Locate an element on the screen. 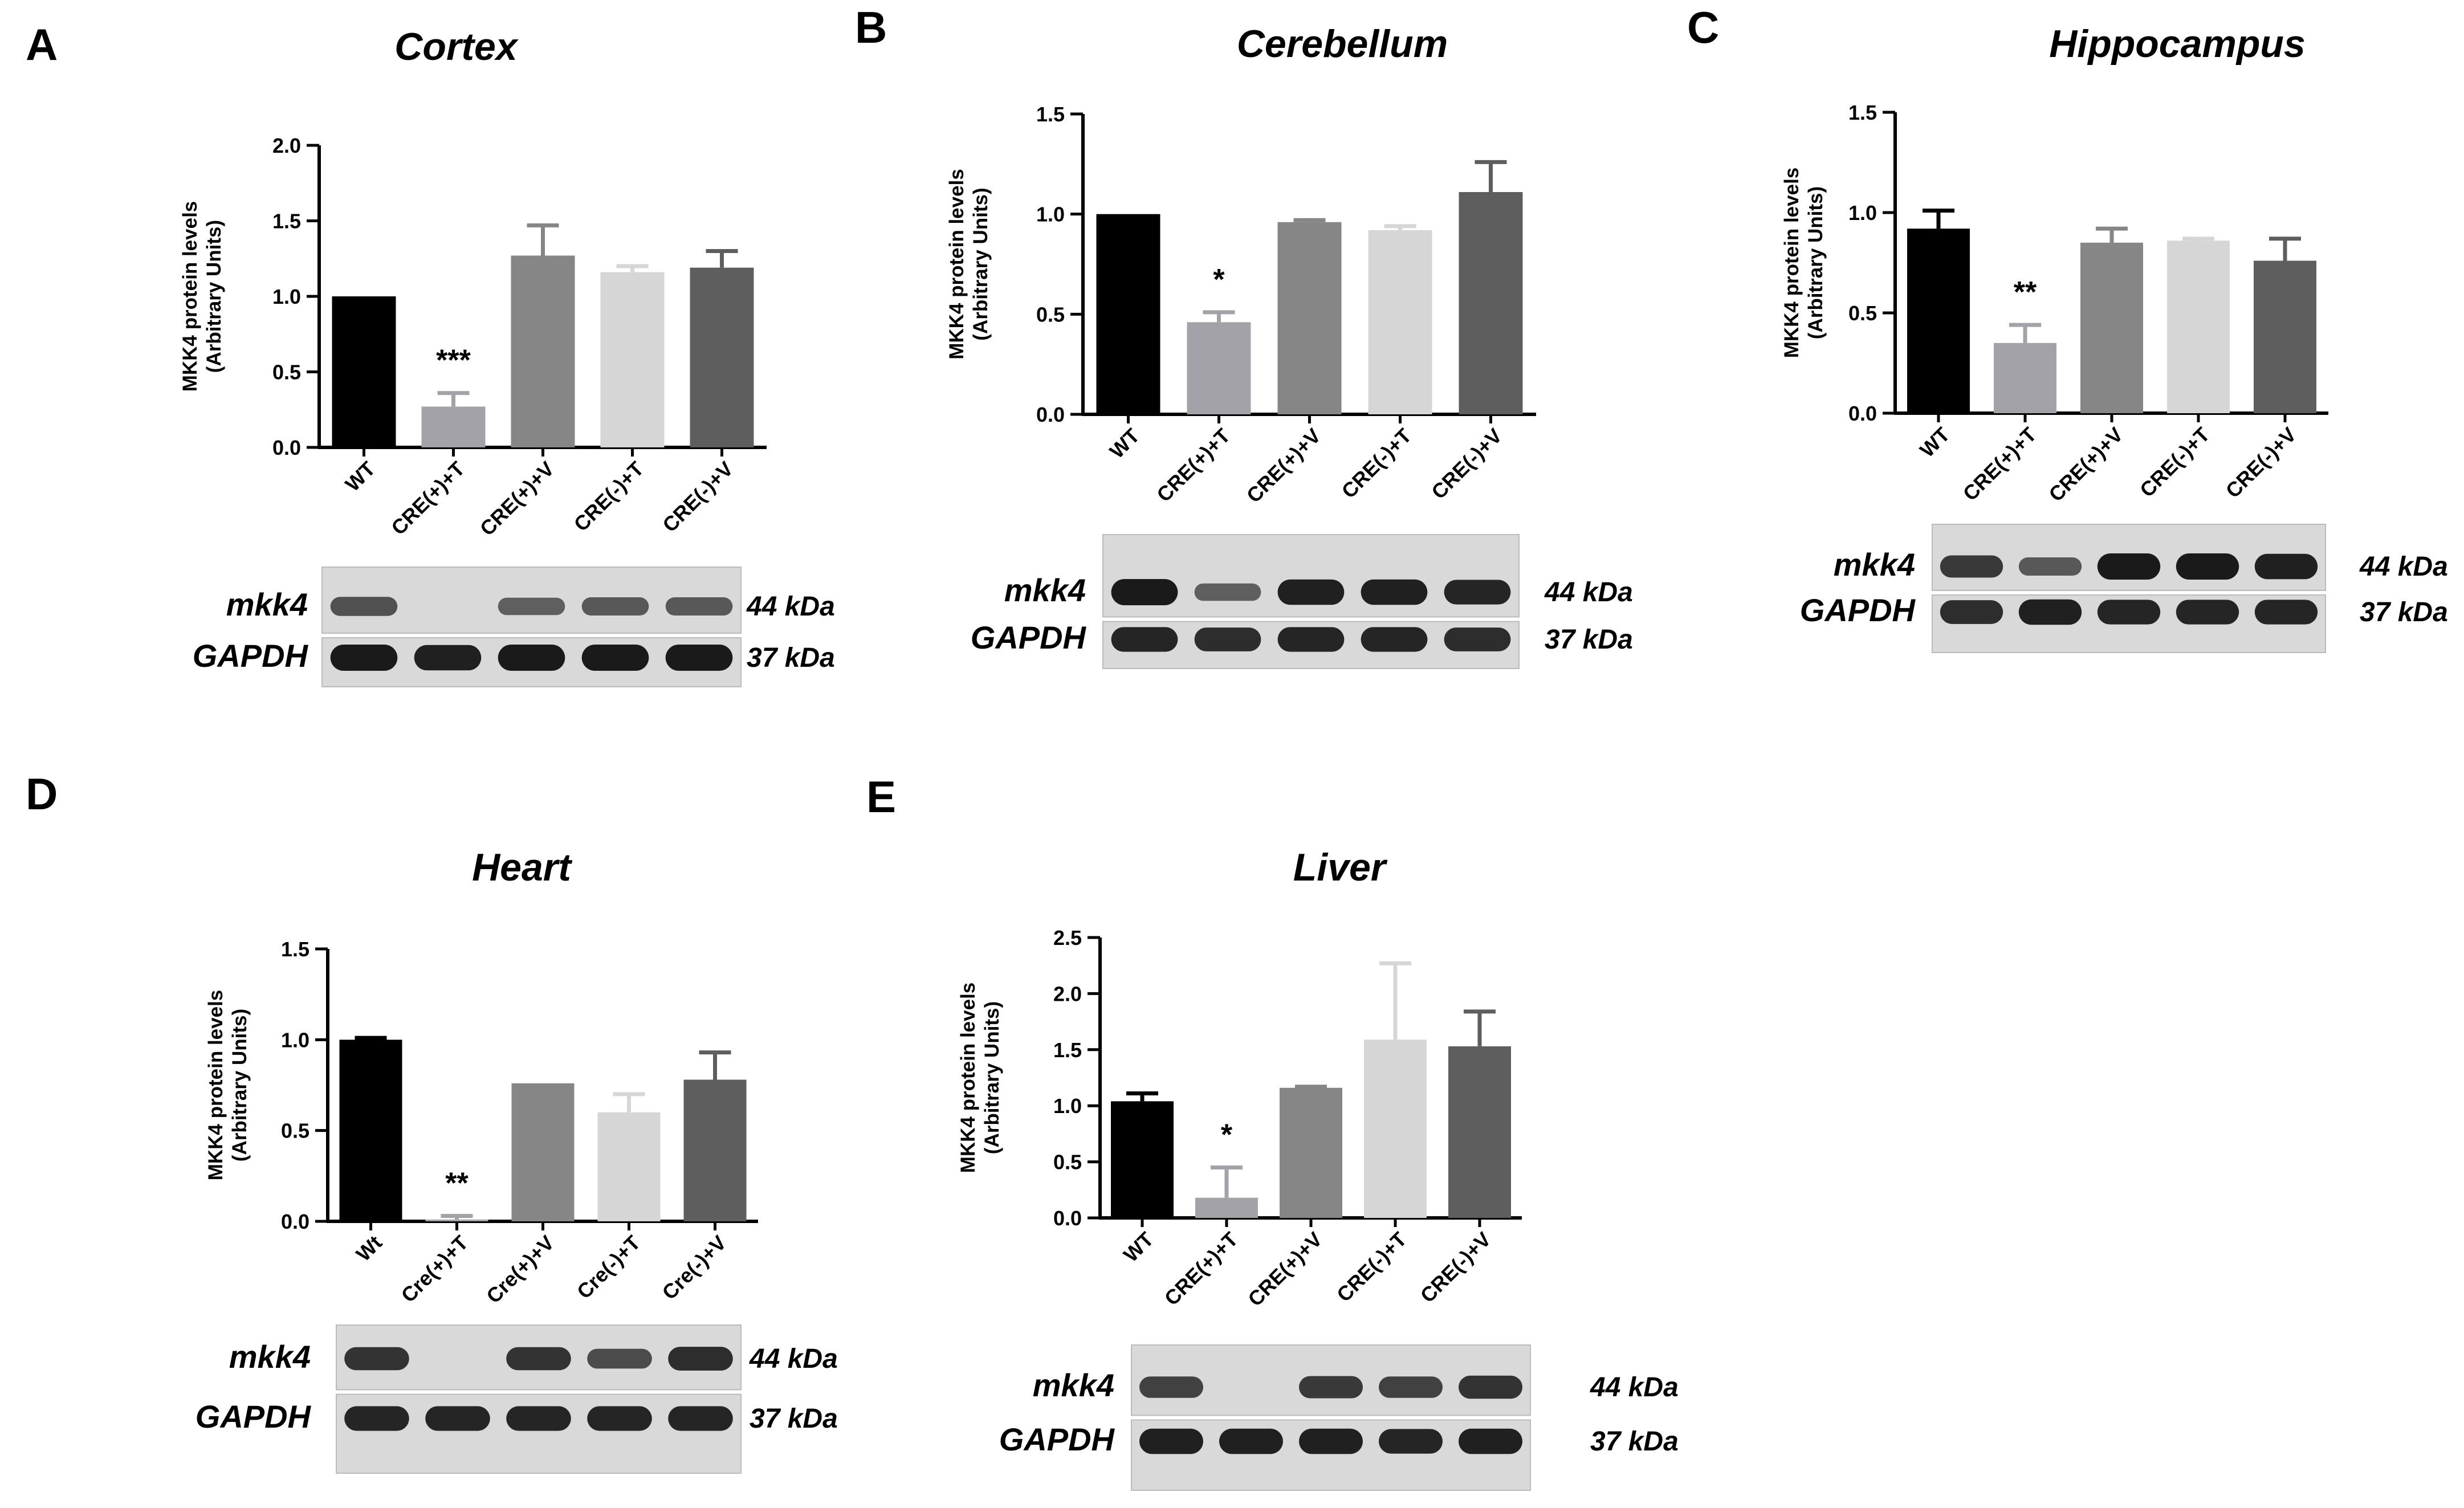 This screenshot has width=2464, height=1508. x-tick-label: Cre(-)+T is located at coordinates (608, 1267).